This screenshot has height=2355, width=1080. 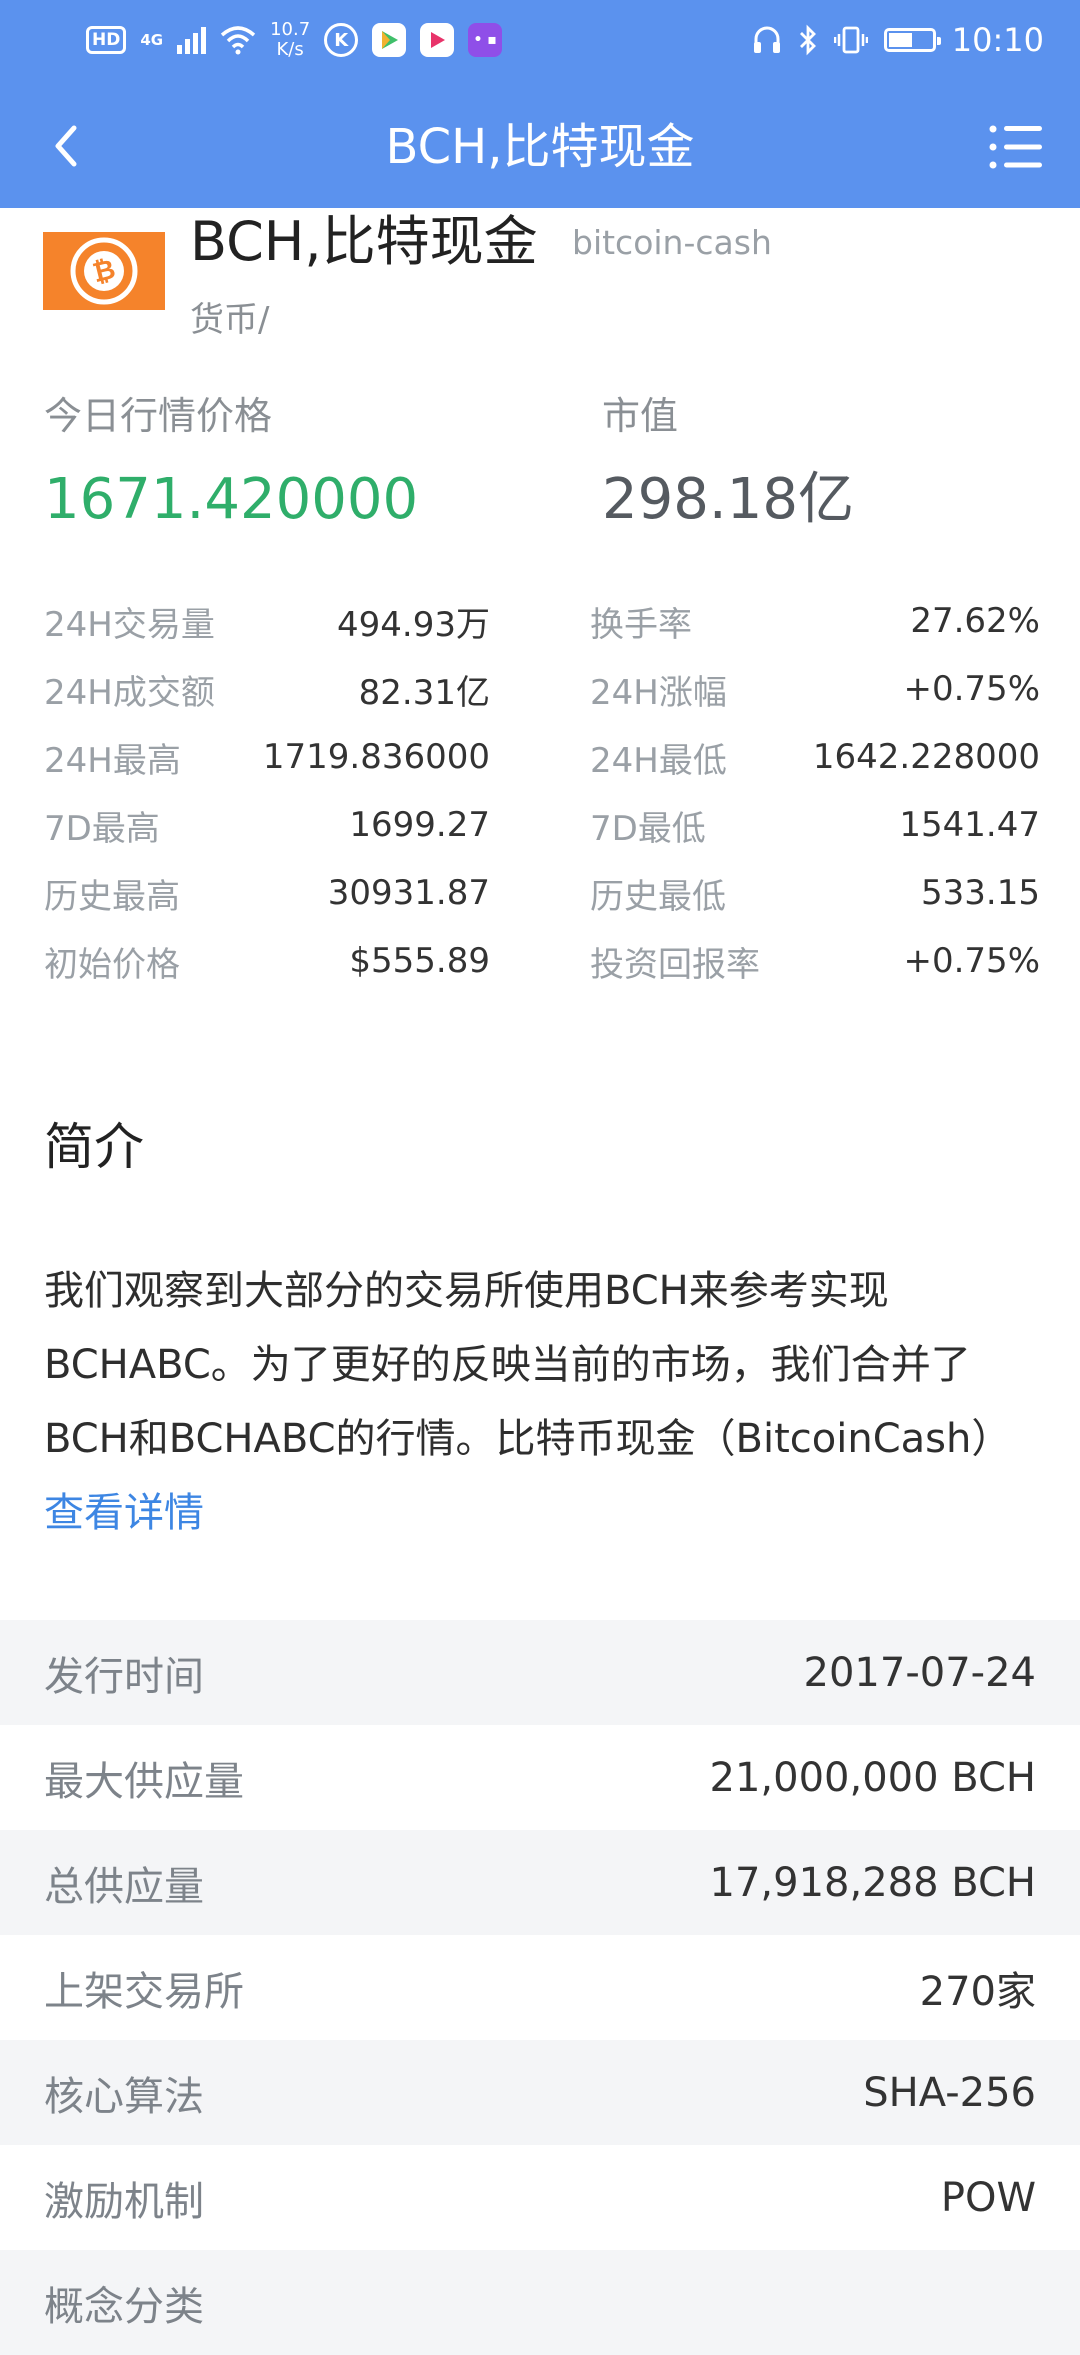 I want to click on back-arrow-icon, so click(x=66, y=146).